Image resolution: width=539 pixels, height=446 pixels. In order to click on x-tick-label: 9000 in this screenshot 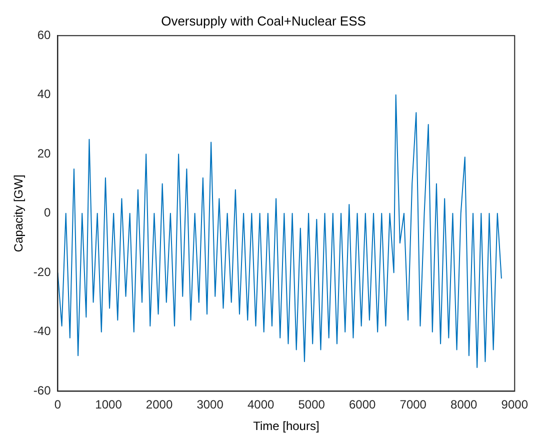, I will do `click(514, 405)`.